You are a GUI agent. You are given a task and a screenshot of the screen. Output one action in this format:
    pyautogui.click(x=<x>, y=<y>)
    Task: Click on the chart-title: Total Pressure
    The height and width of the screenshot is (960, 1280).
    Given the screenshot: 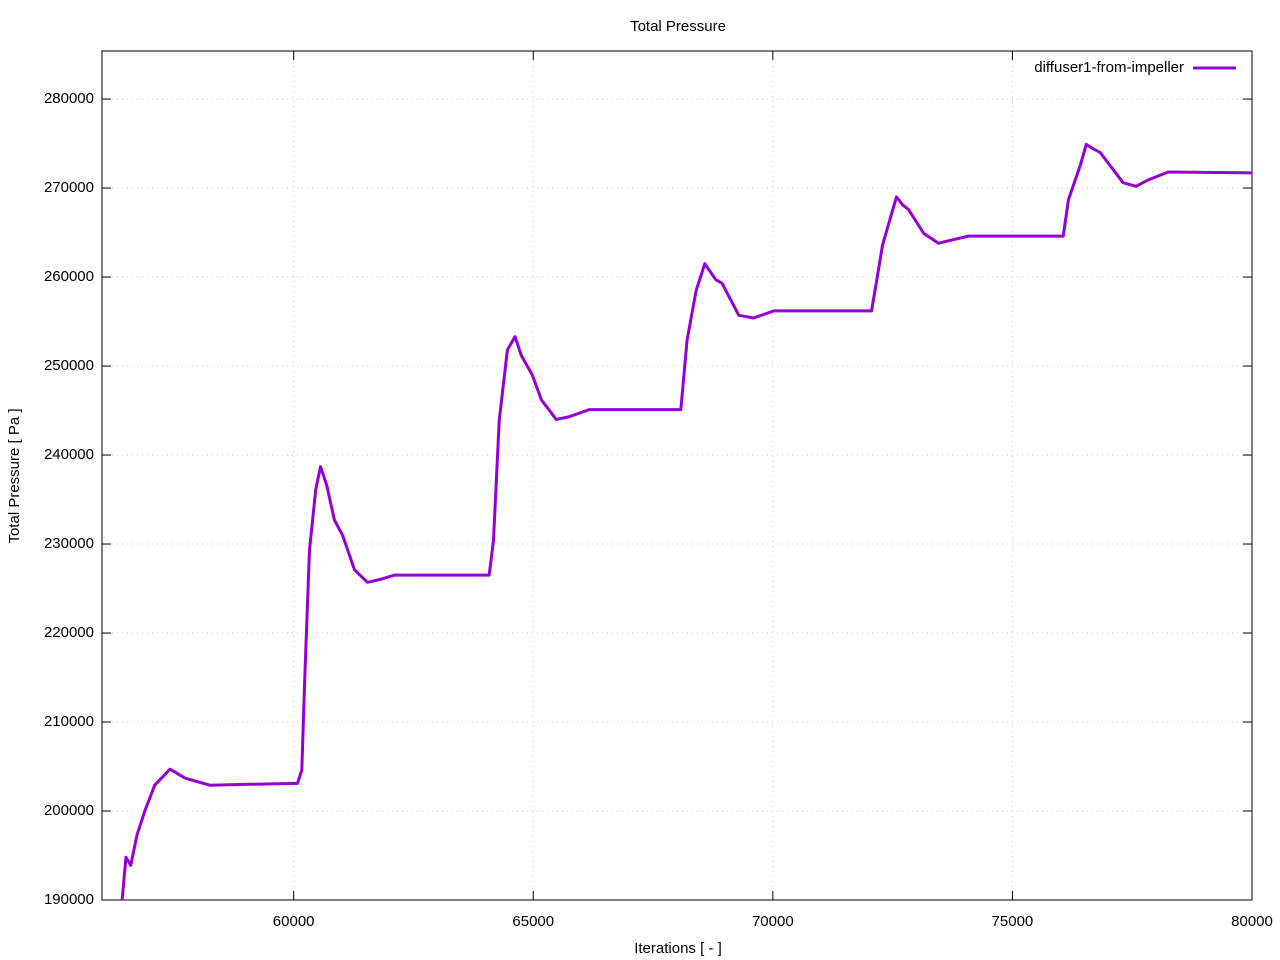 What is the action you would take?
    pyautogui.click(x=678, y=26)
    